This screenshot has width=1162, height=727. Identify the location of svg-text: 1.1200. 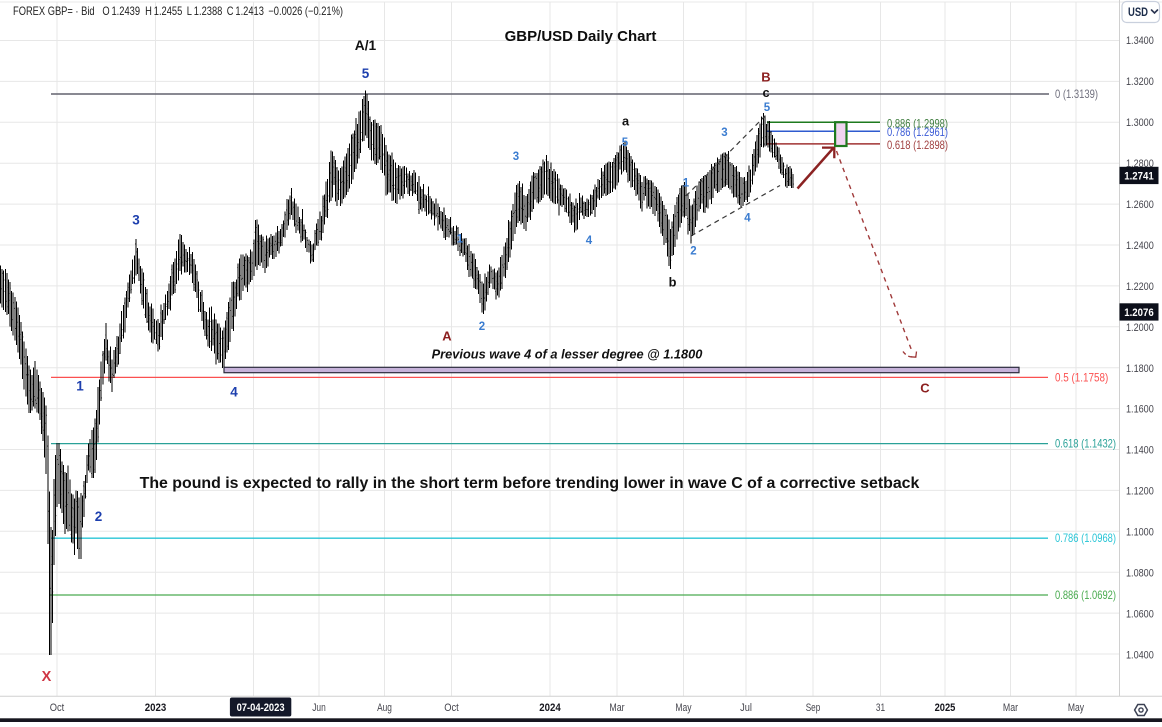
(1140, 492).